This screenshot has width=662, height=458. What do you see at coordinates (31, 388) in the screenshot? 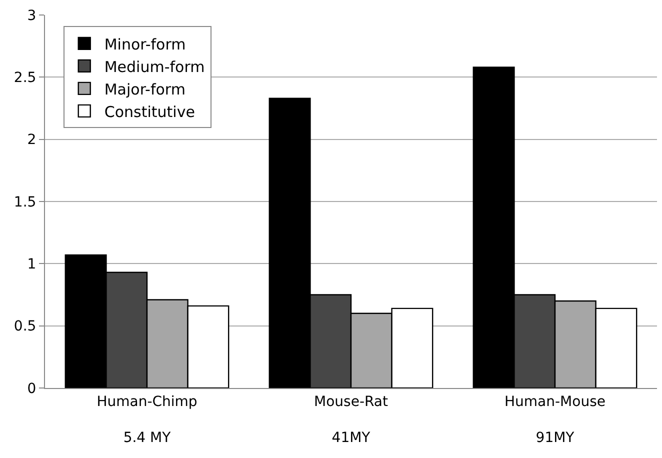
I see `y-tick-label: 0` at bounding box center [31, 388].